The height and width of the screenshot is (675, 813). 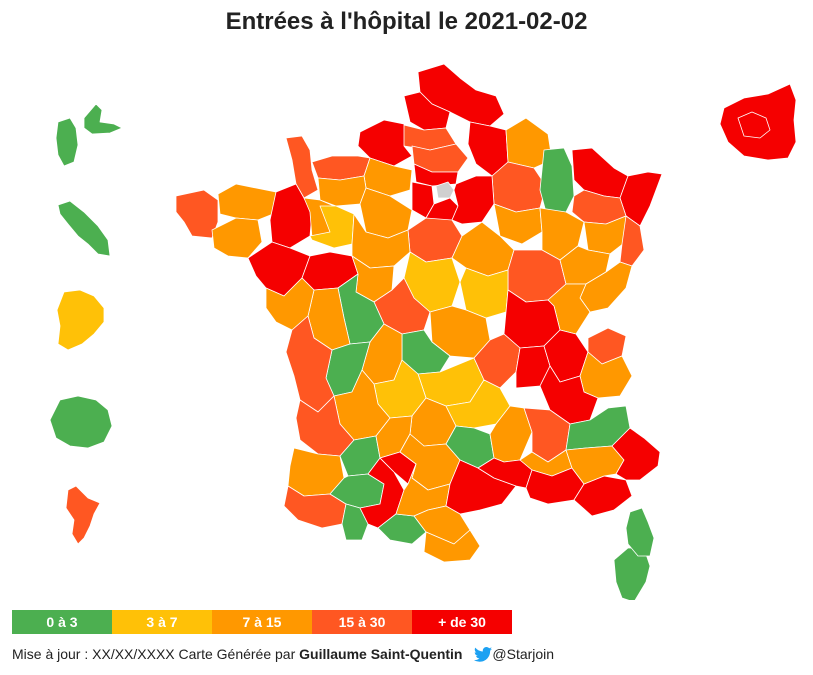 I want to click on guyane-region, so click(x=80, y=320).